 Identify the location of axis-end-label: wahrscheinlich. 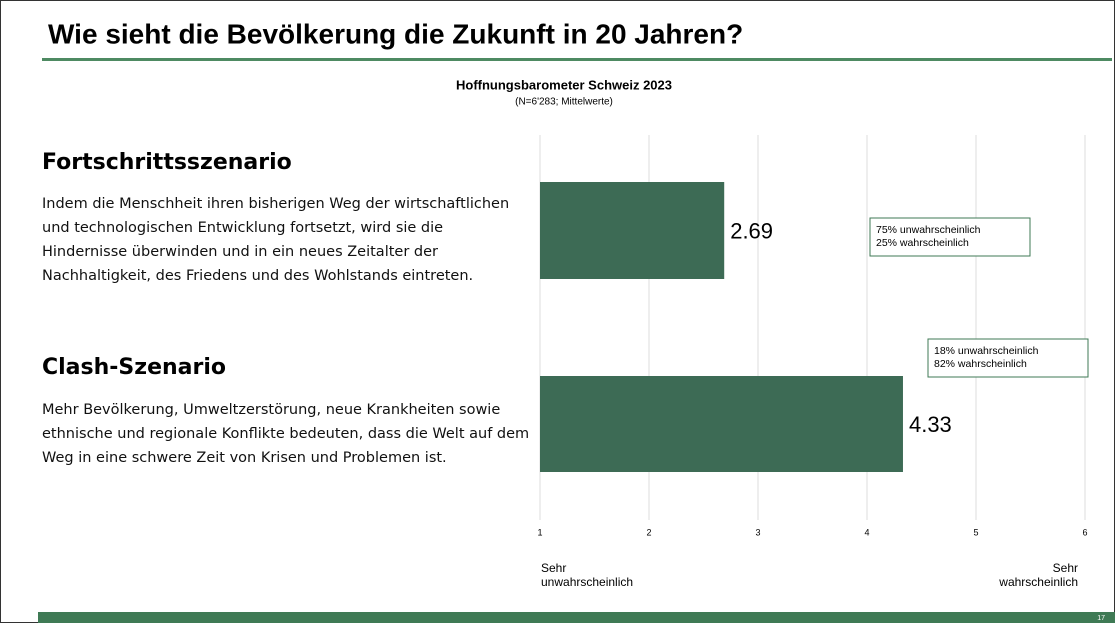
(1038, 582).